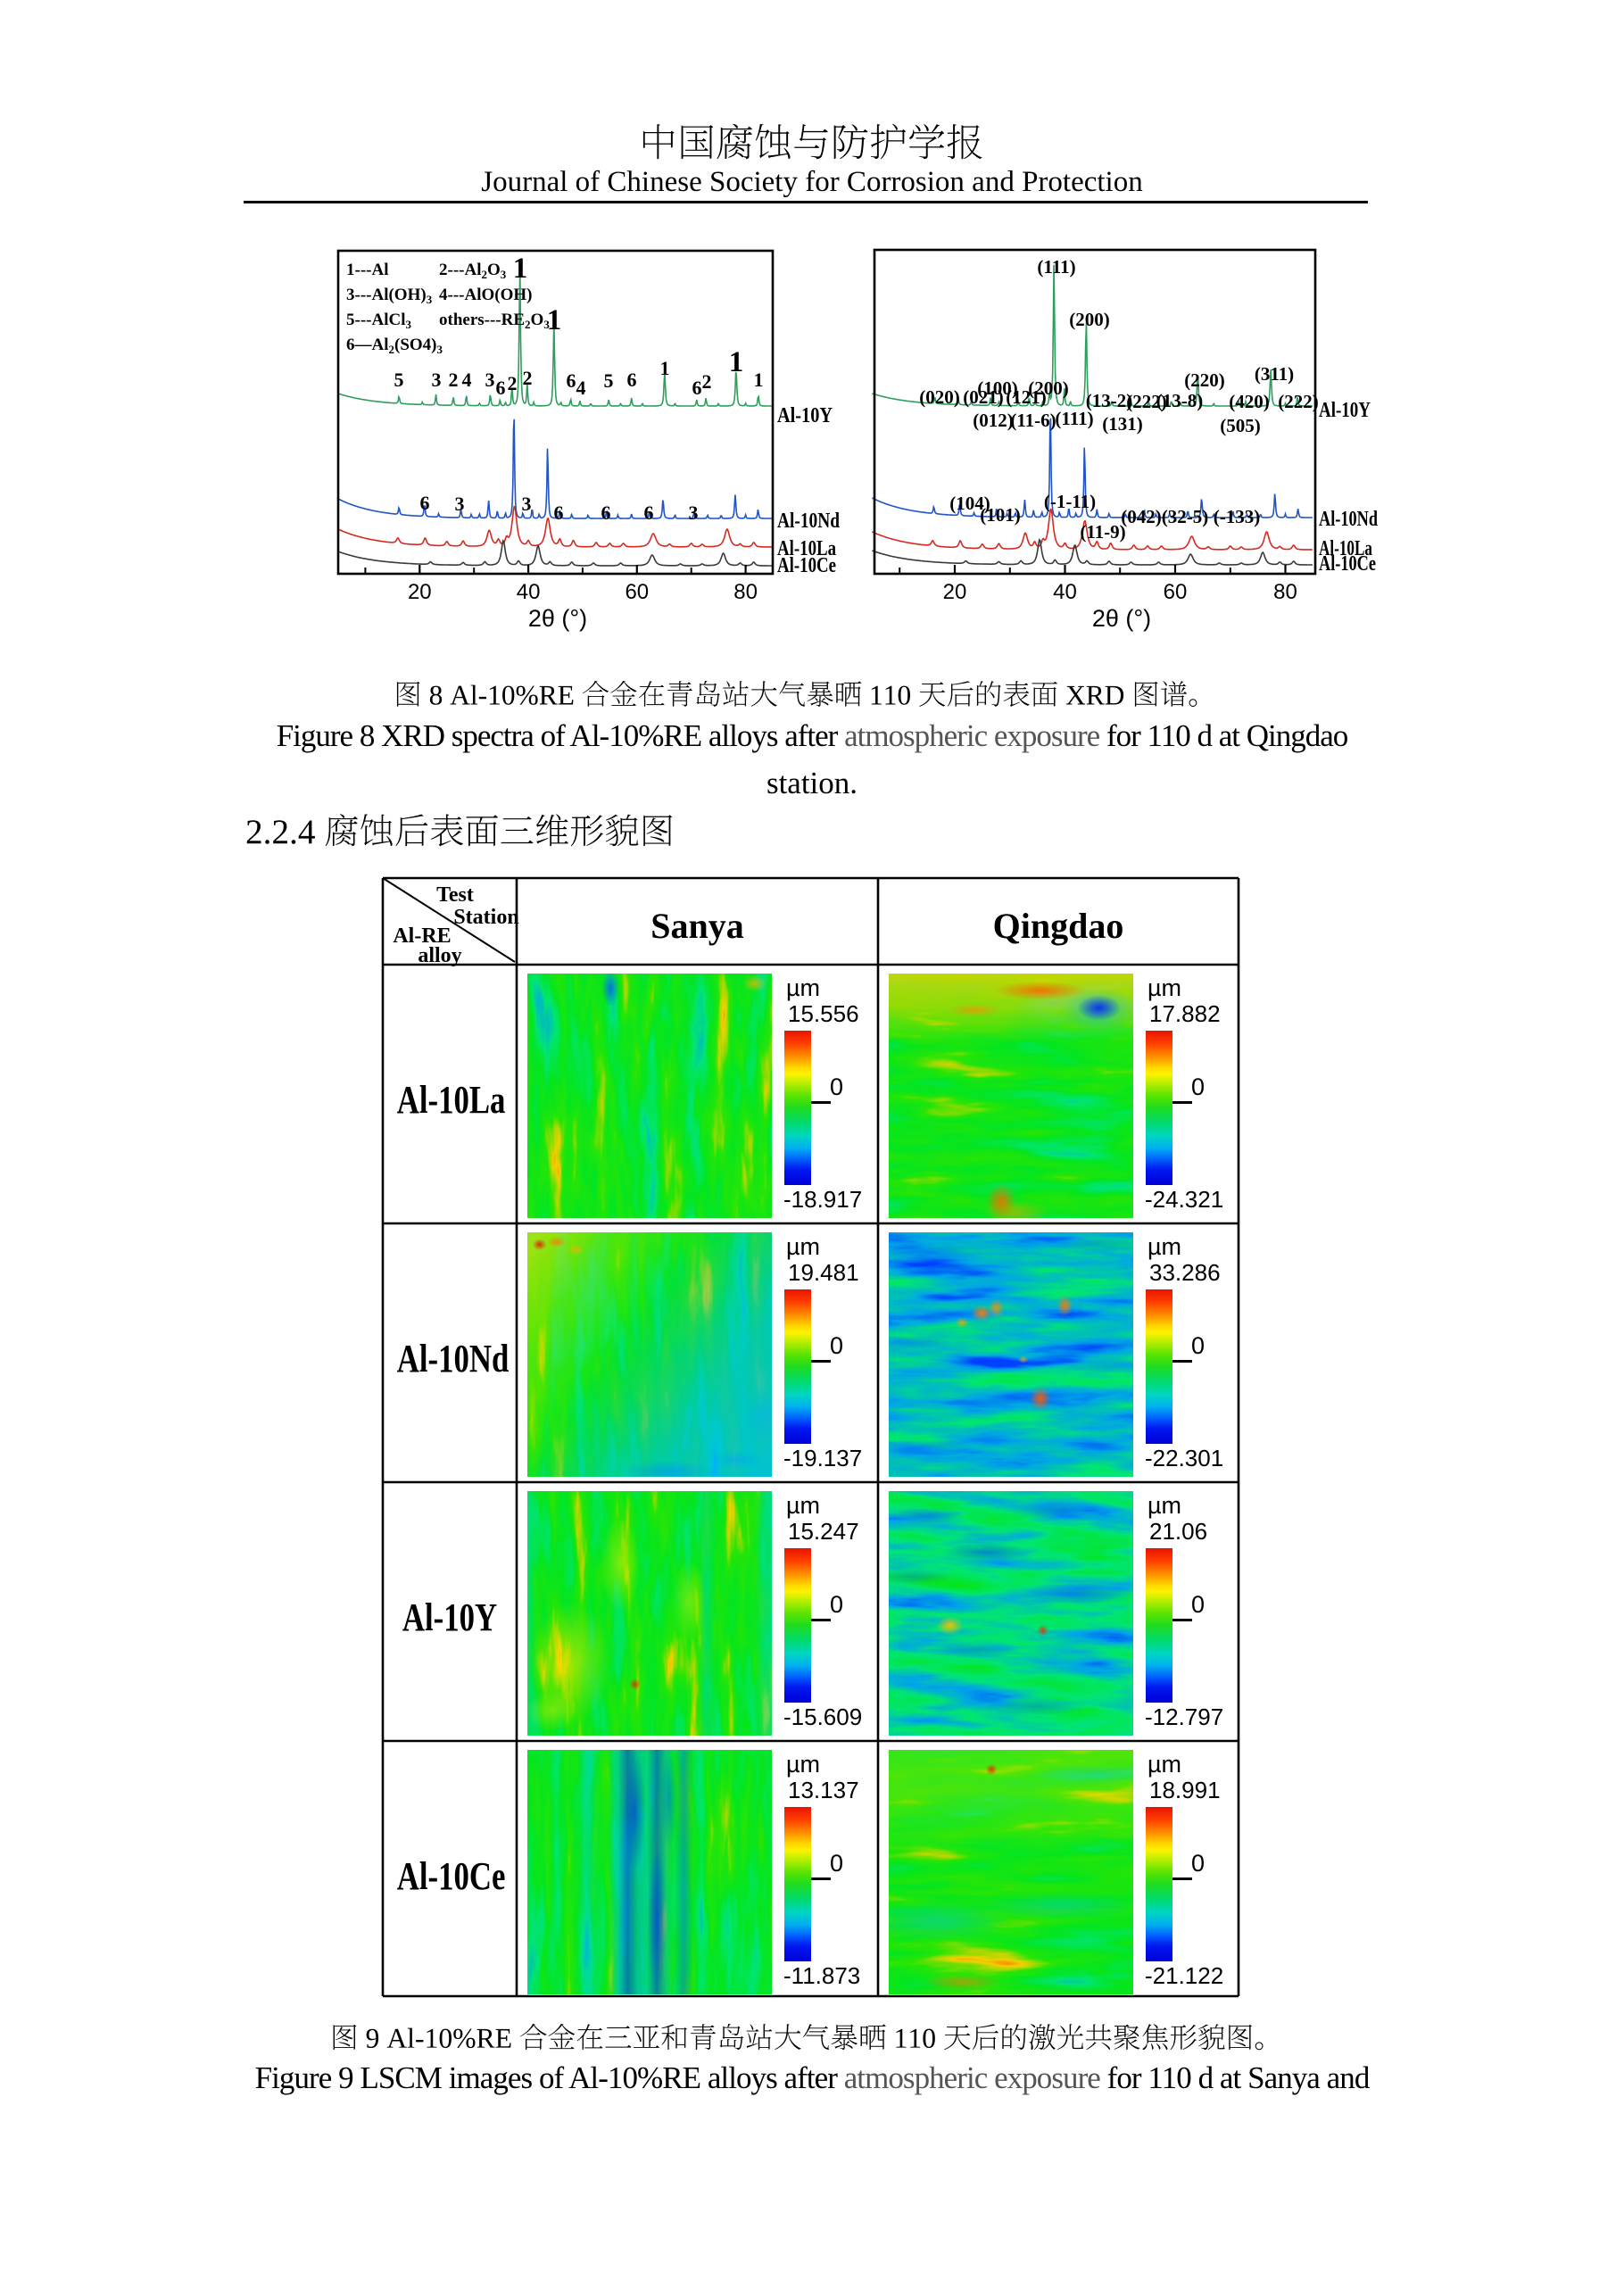 The image size is (1624, 2296). What do you see at coordinates (473, 271) in the screenshot?
I see `svg-text: 2---Al2O3` at bounding box center [473, 271].